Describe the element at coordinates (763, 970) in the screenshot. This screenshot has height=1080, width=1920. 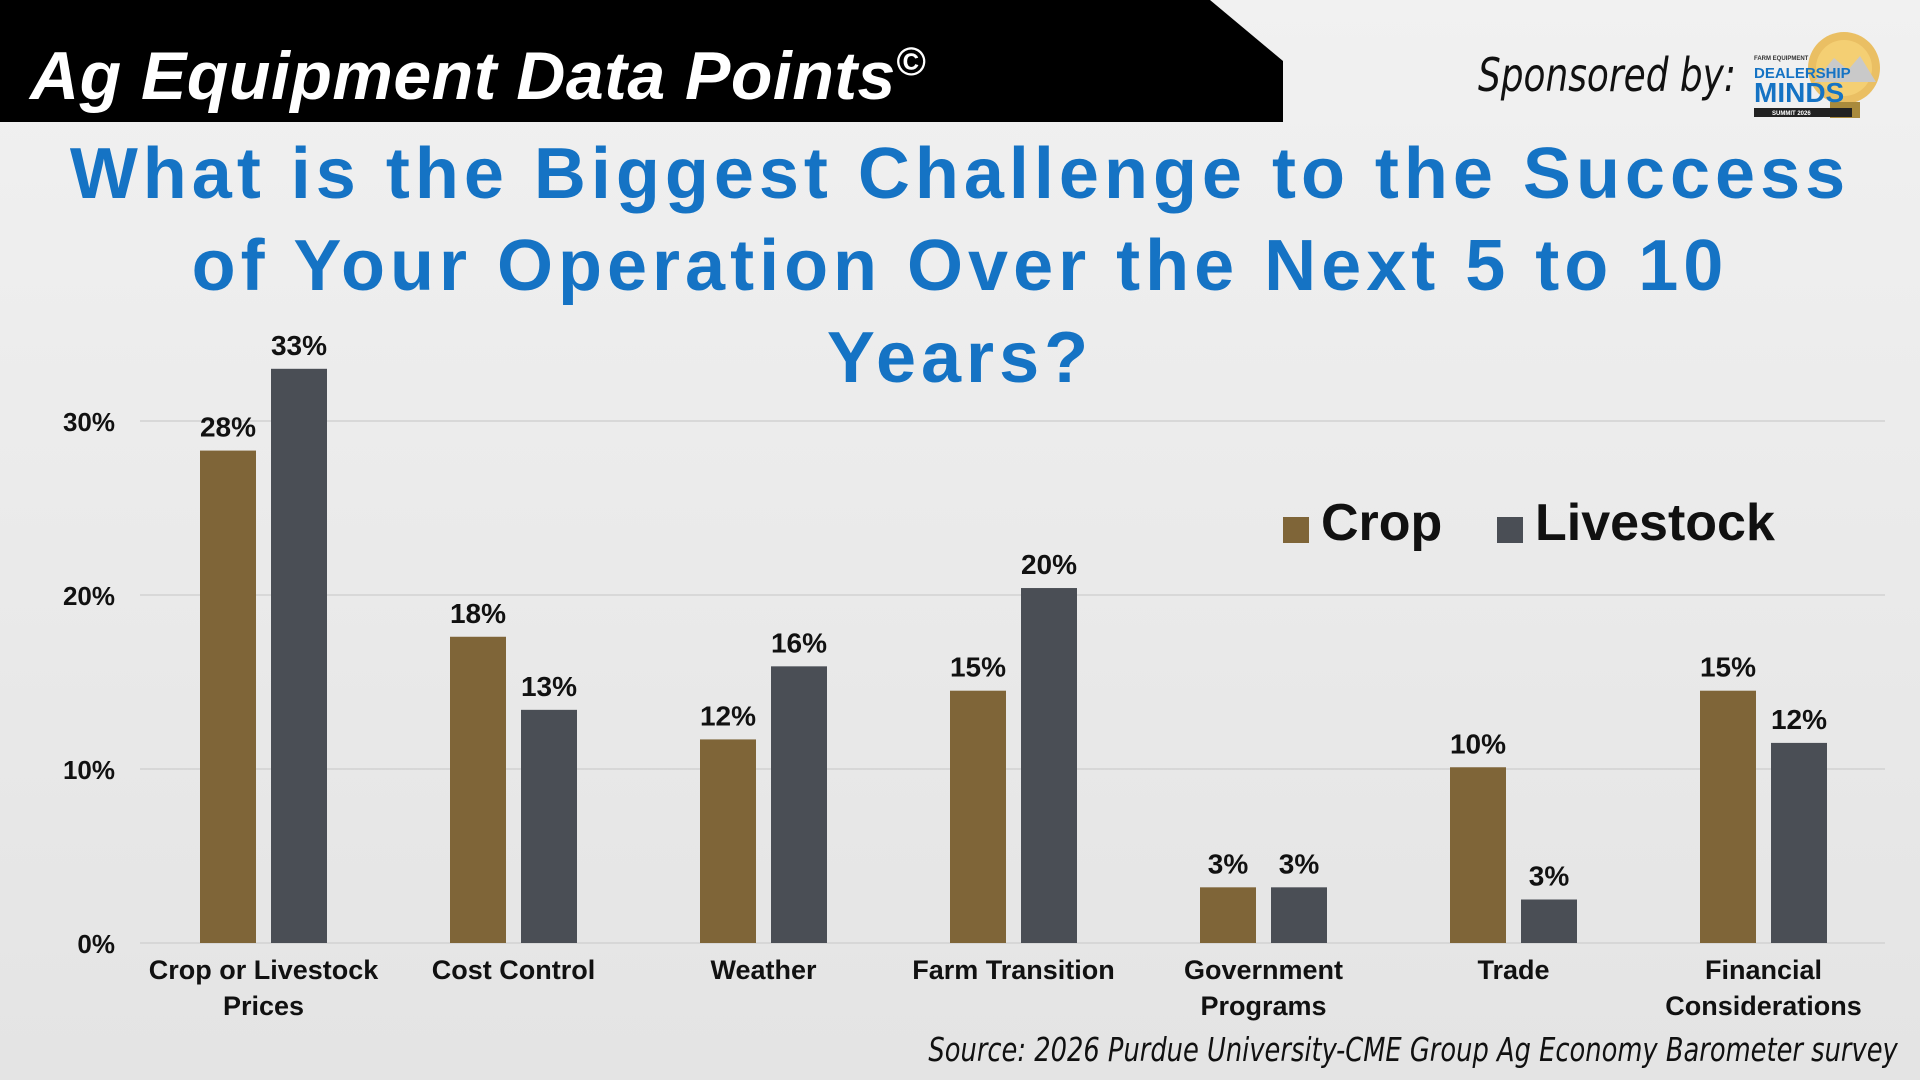
I see `x-tick-label: Weather` at that location.